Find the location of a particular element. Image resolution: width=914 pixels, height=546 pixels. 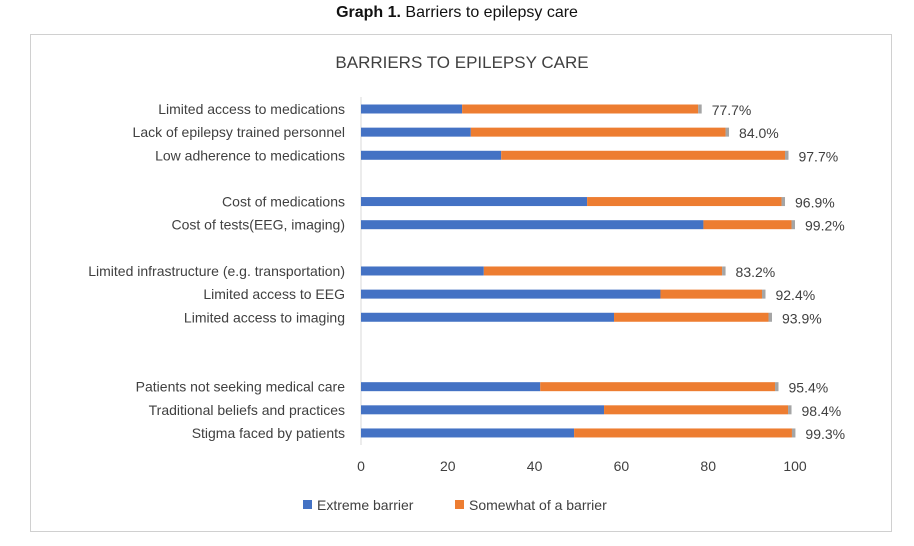

legend-label: Extreme barrier is located at coordinates (365, 505).